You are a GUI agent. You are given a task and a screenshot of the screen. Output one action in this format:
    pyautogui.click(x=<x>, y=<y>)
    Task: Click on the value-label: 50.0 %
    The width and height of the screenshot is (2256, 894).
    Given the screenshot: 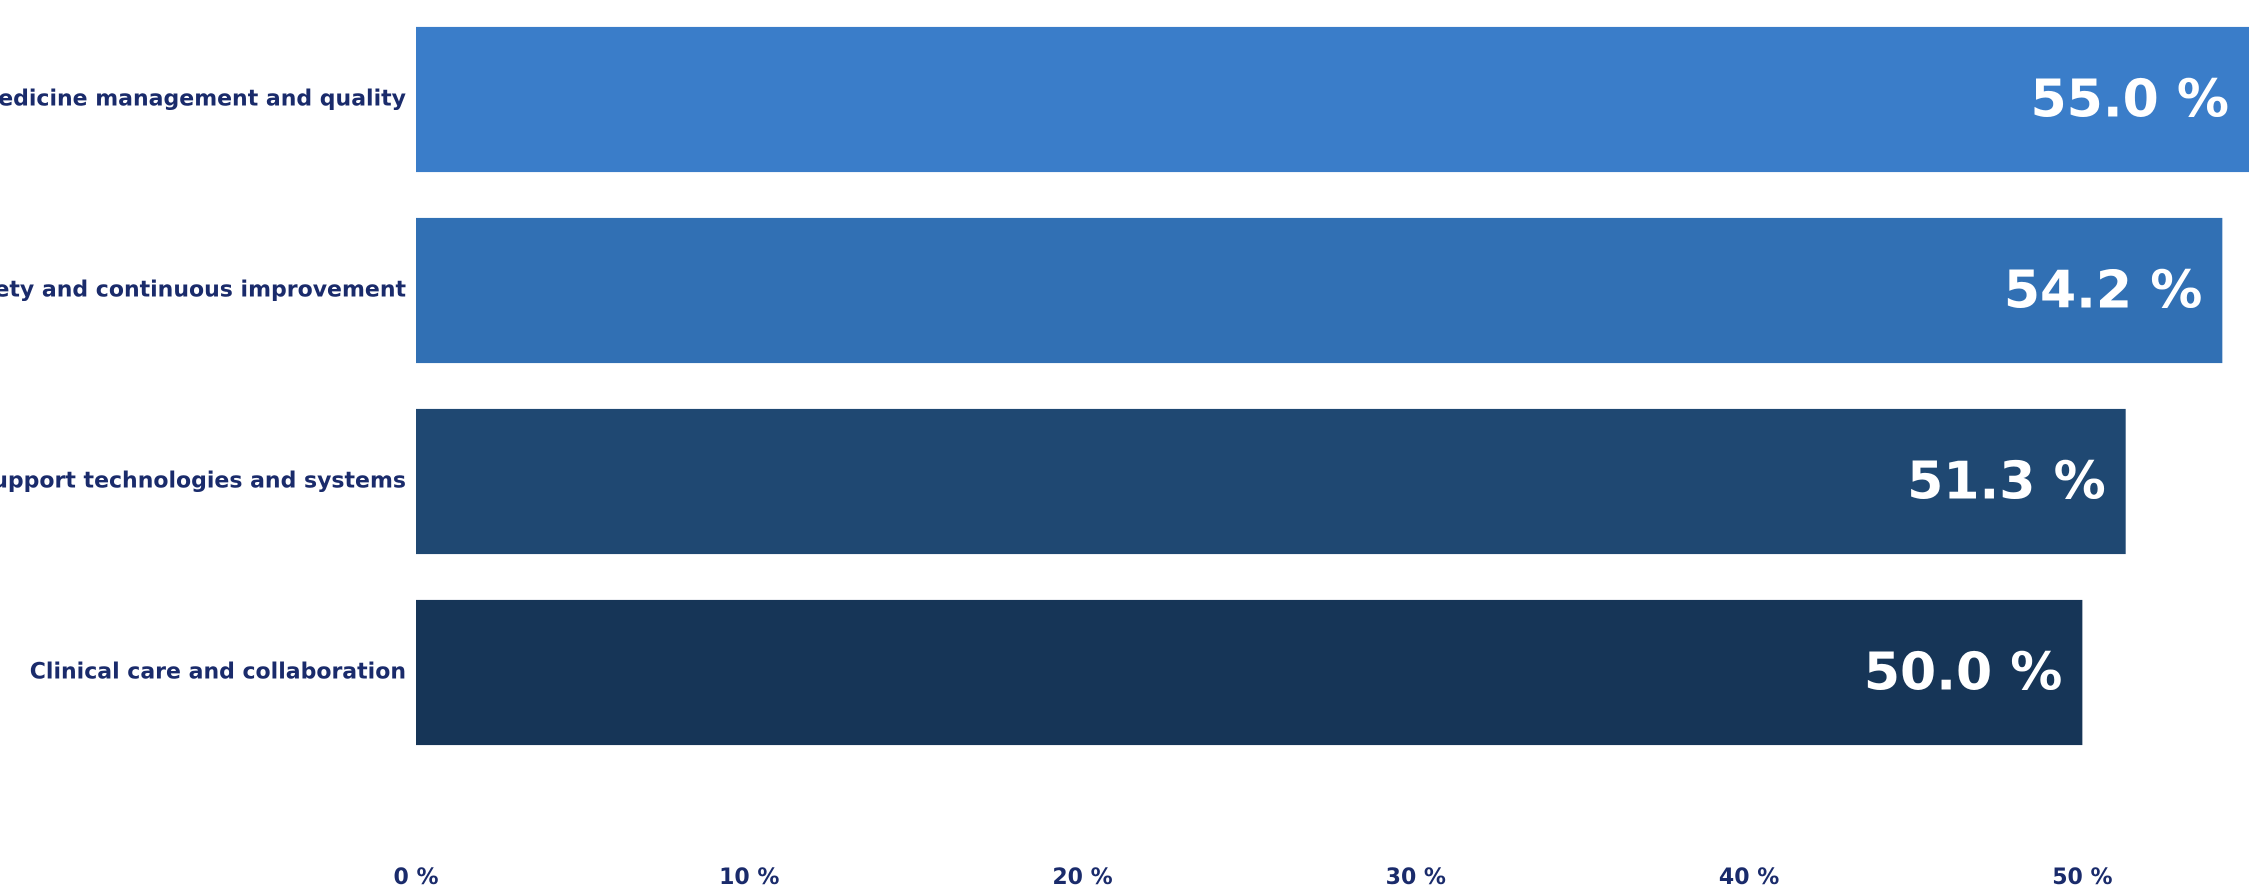 What is the action you would take?
    pyautogui.click(x=1963, y=673)
    